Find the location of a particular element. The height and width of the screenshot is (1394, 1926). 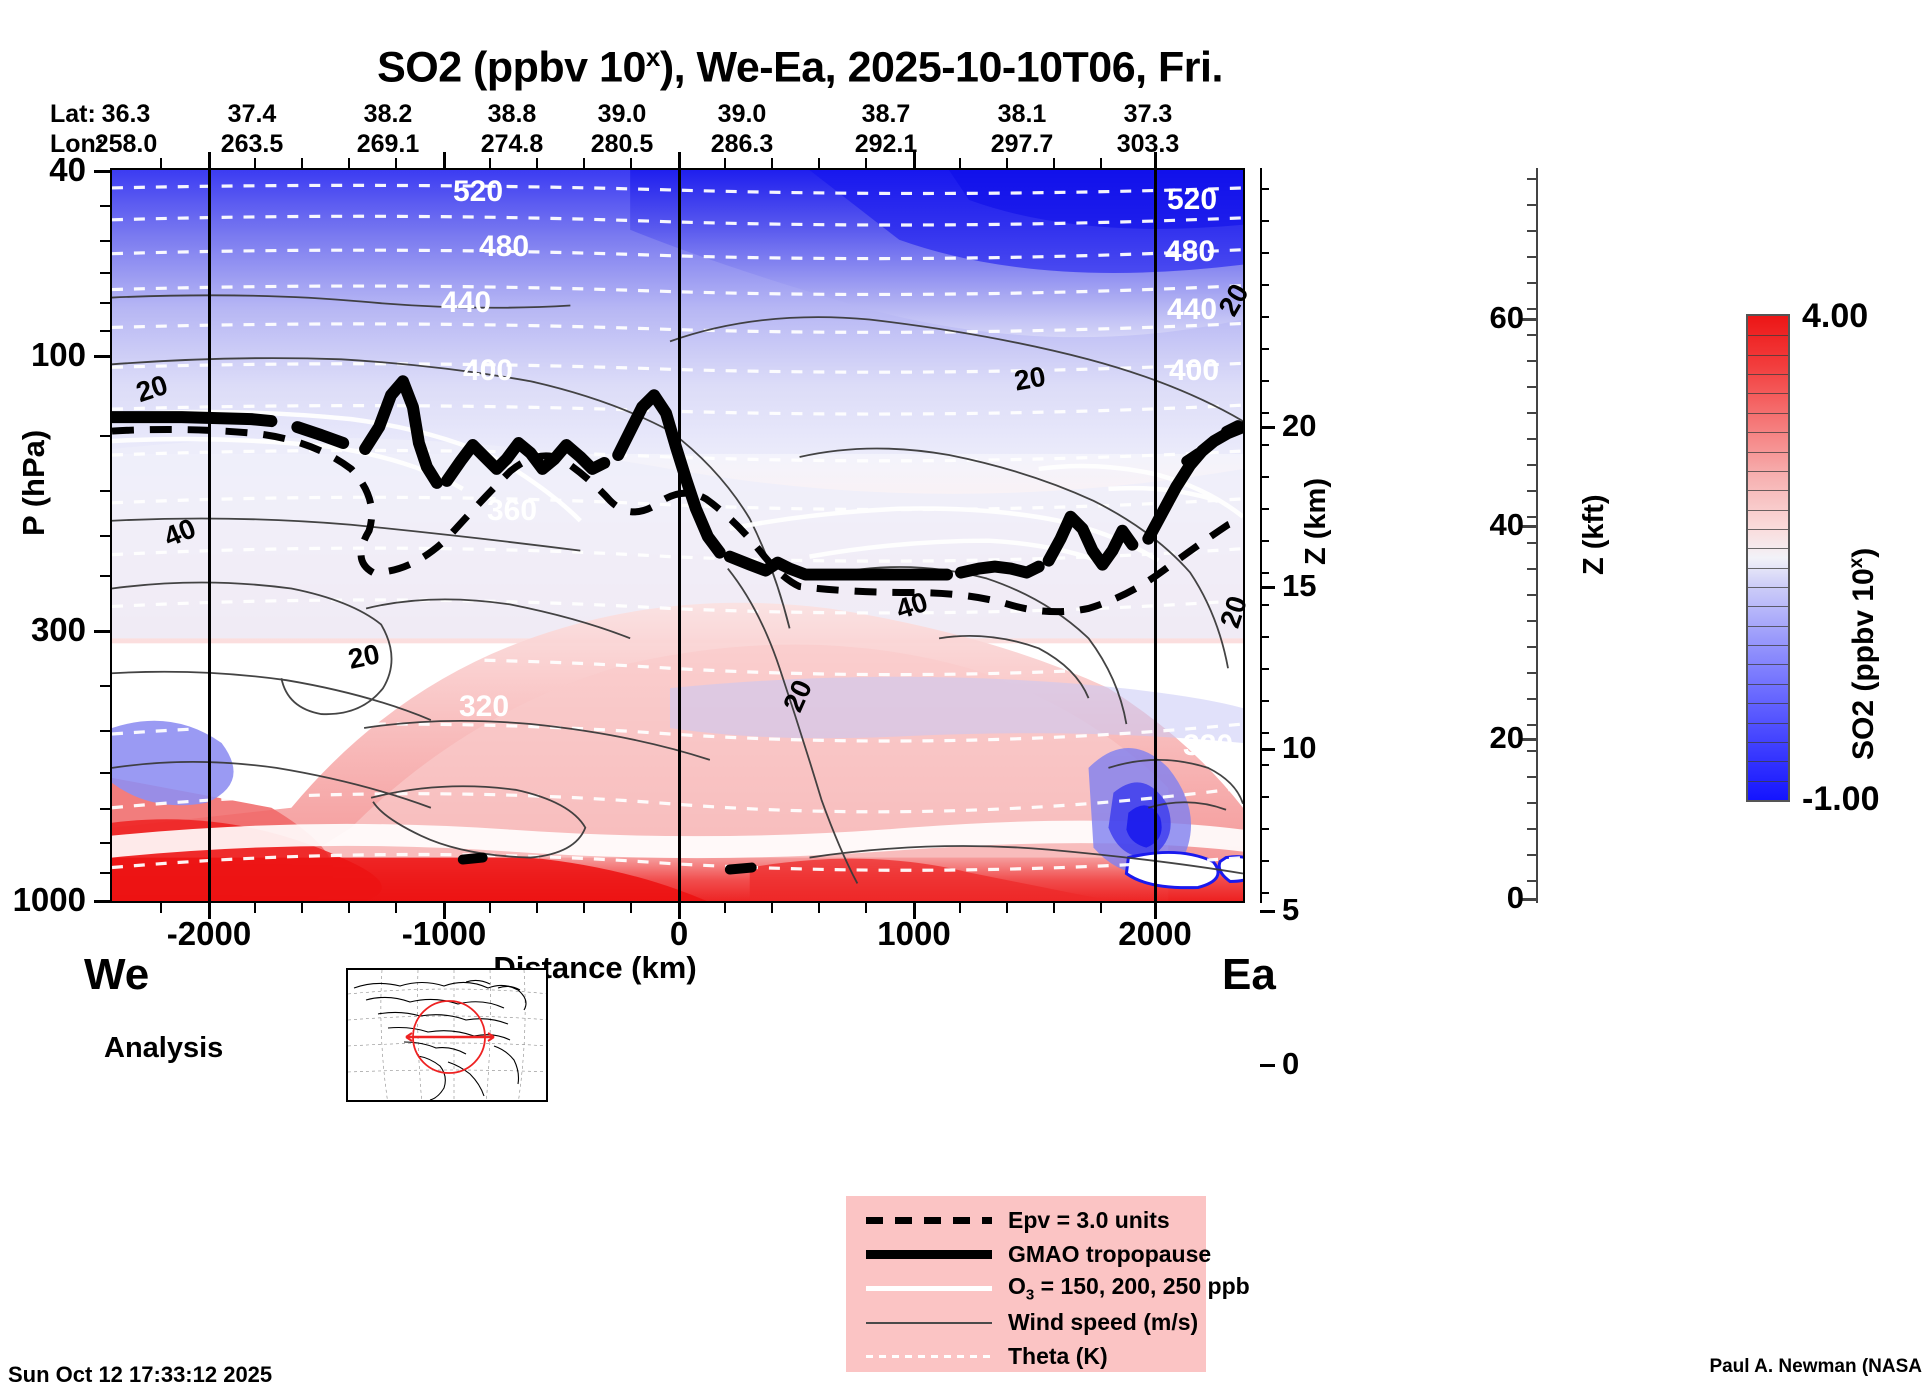

longitude-value: 286.3 is located at coordinates (742, 144).